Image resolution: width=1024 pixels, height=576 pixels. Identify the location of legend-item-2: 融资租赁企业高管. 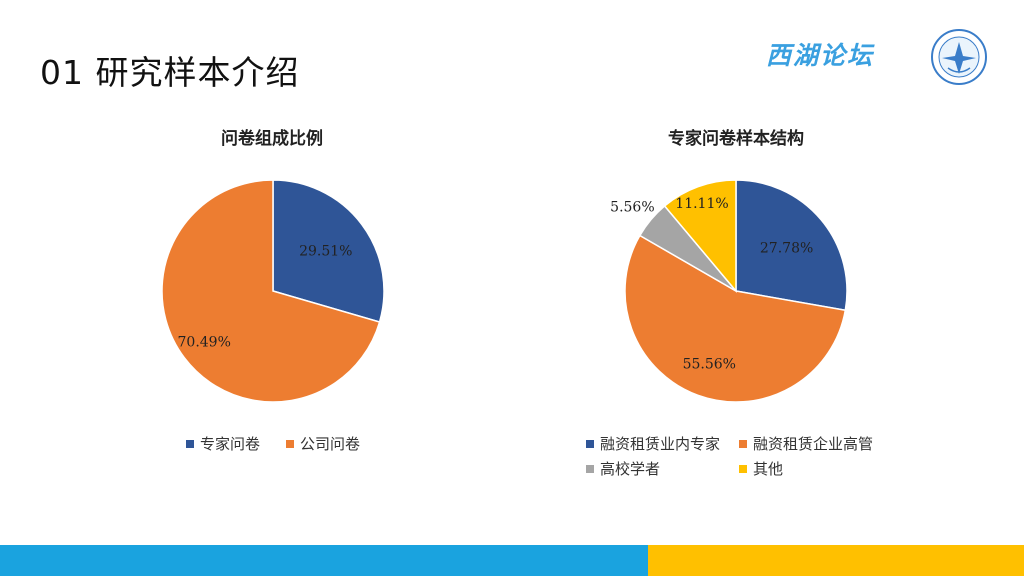
(806, 443).